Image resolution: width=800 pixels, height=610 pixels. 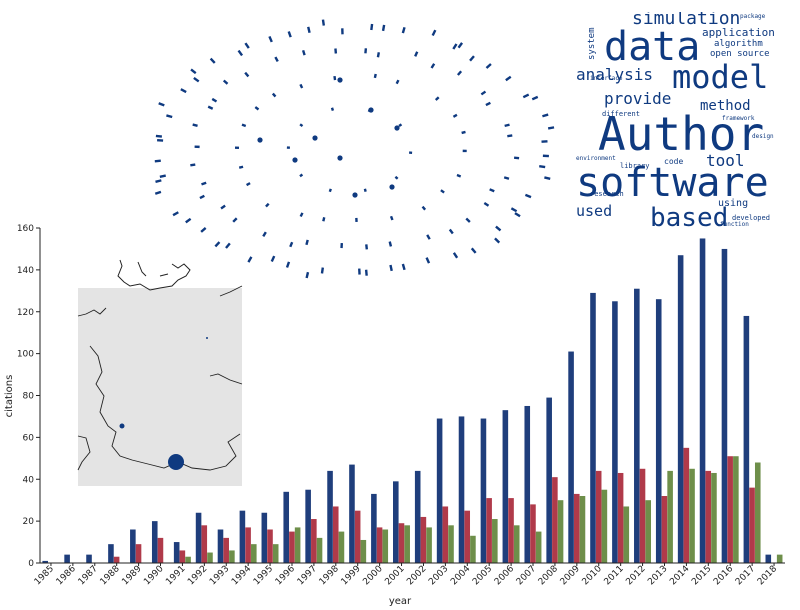 What do you see at coordinates (560, 531) in the screenshot?
I see `bar-2008-s3` at bounding box center [560, 531].